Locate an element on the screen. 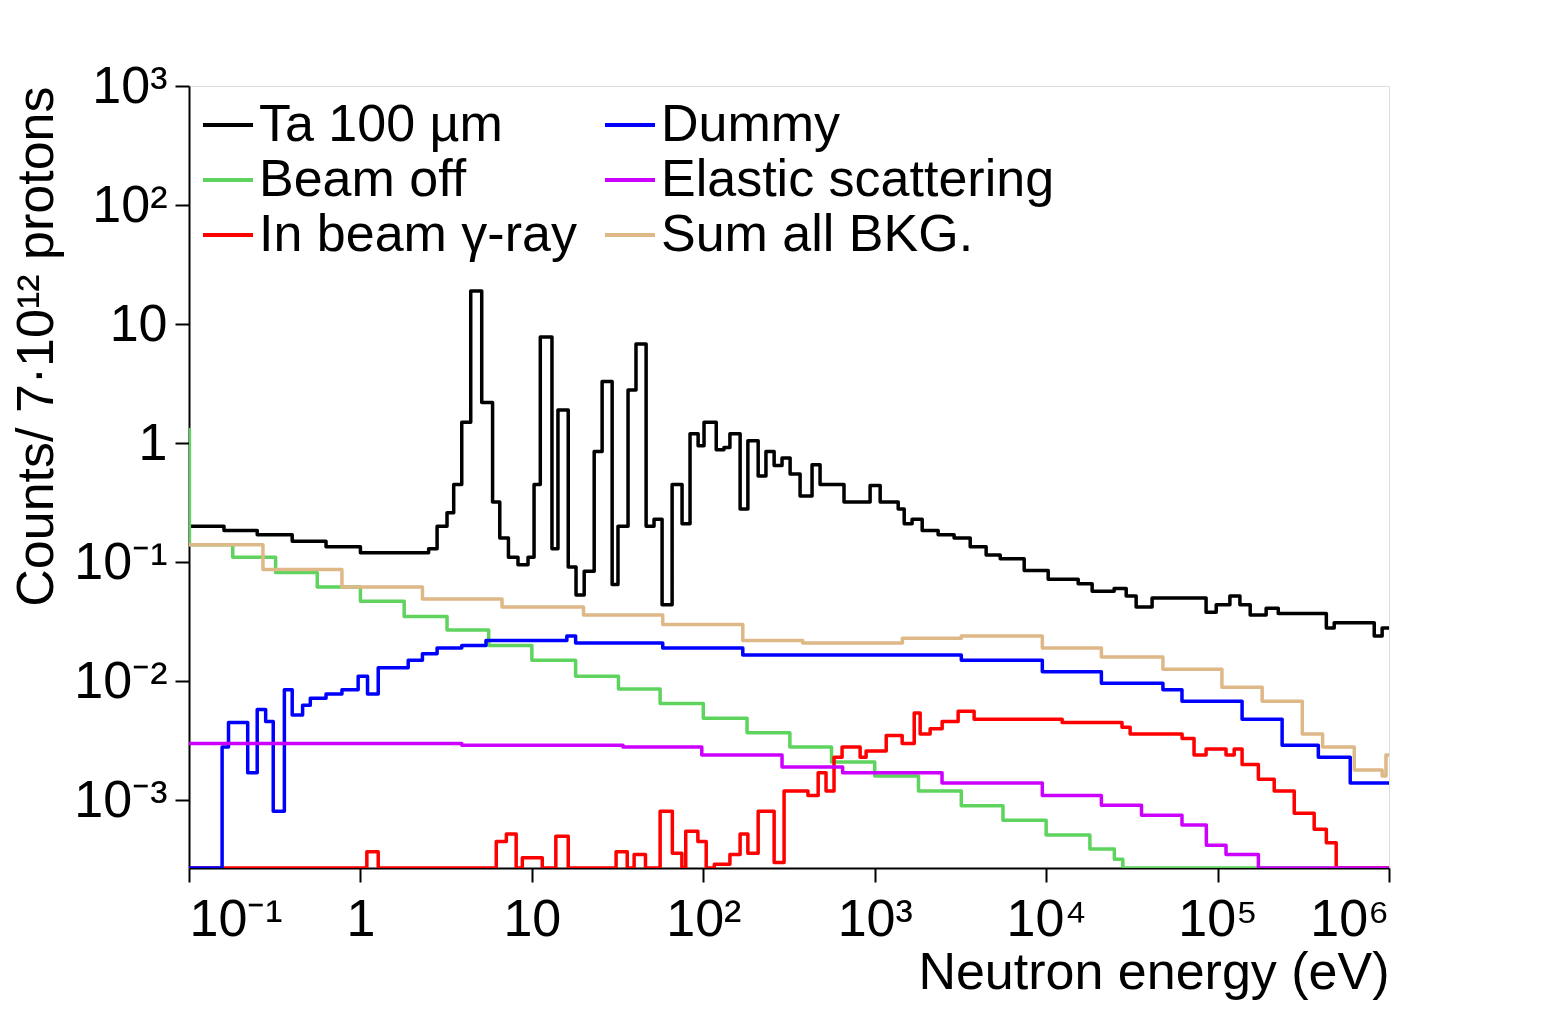 The height and width of the screenshot is (1018, 1551). x-tick-label: 10 is located at coordinates (532, 917).